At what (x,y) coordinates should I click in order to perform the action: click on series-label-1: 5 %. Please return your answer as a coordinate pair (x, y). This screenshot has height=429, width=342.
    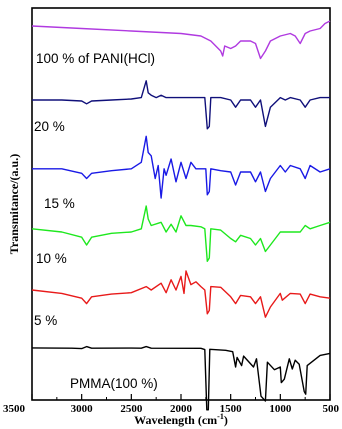
    Looking at the image, I should click on (45, 320).